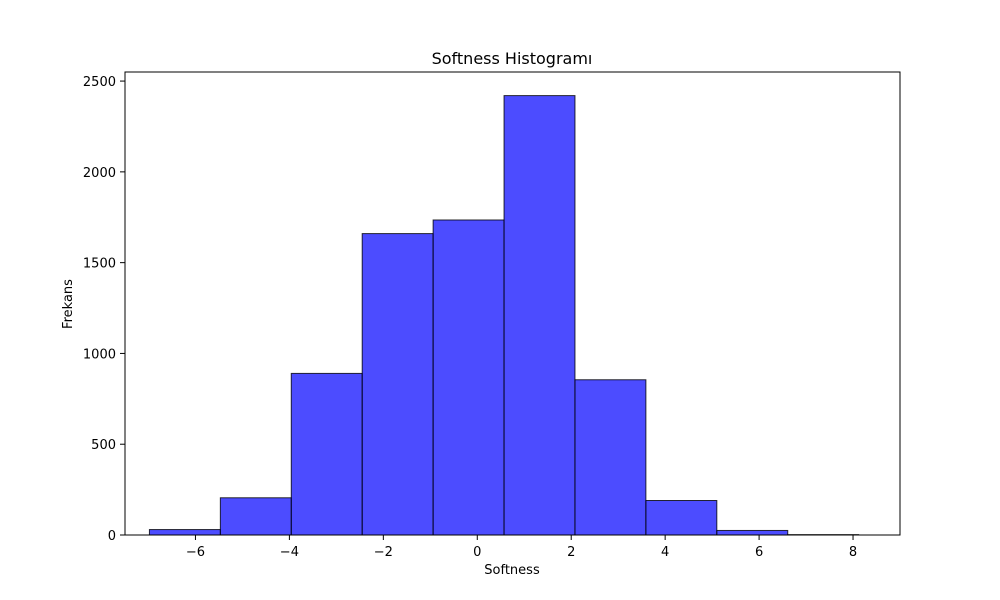 The image size is (1000, 600). I want to click on y-tick-label: 500, so click(103, 445).